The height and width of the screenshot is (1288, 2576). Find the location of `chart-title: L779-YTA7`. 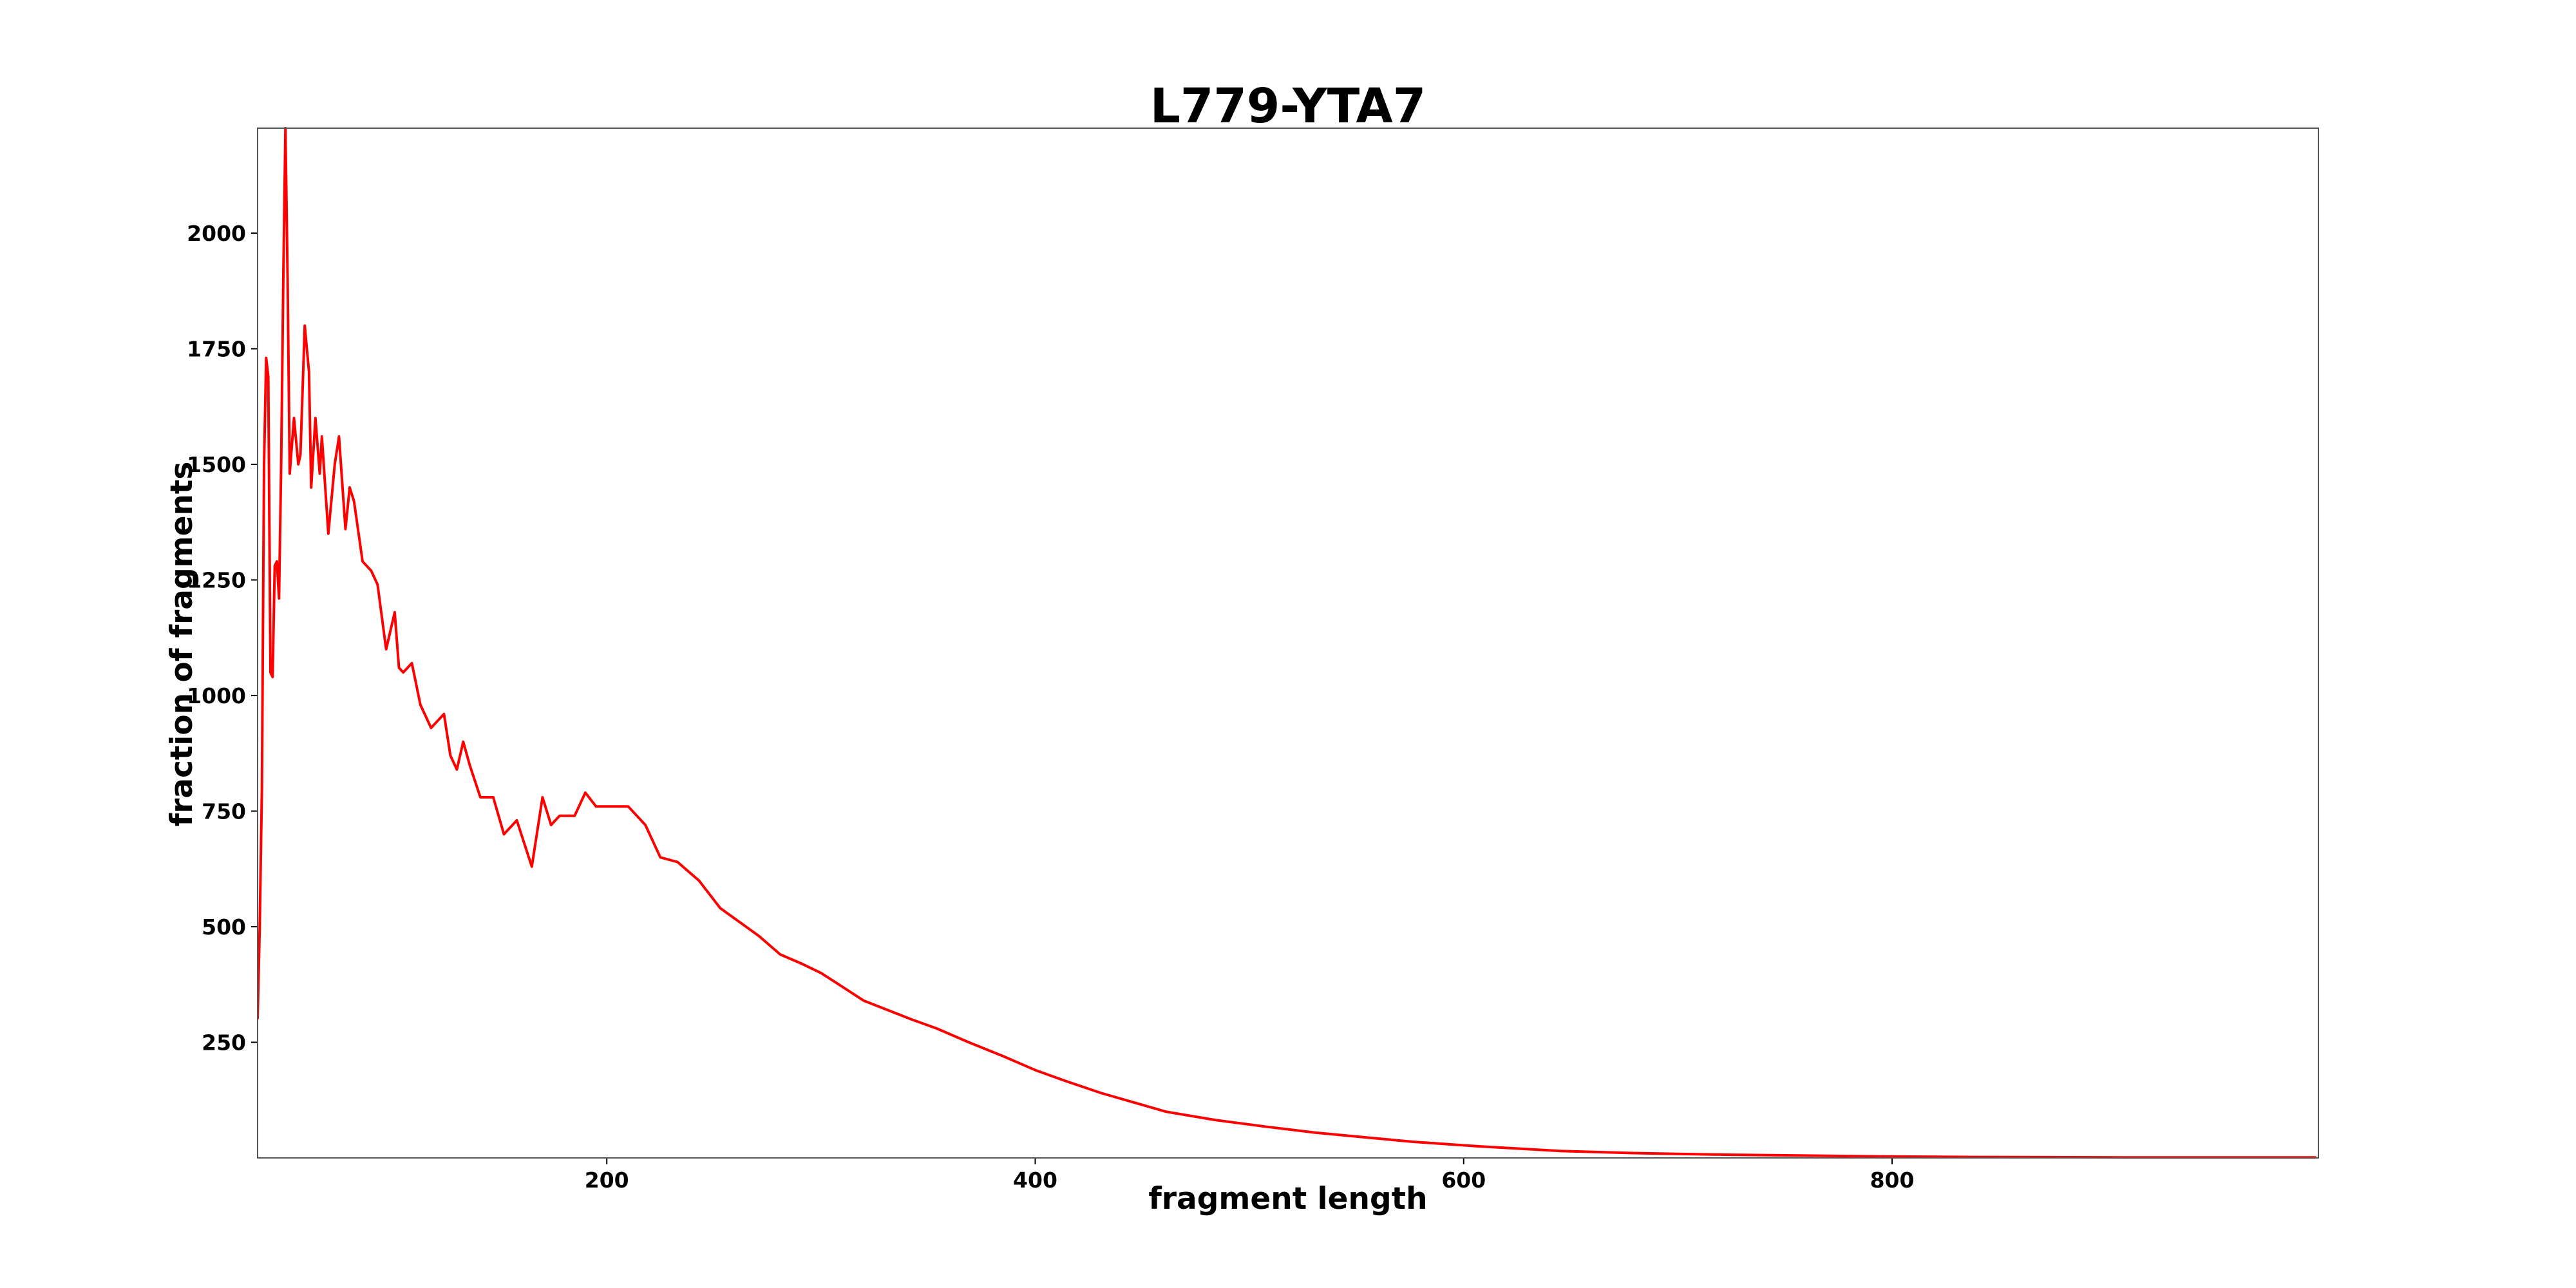

chart-title: L779-YTA7 is located at coordinates (1288, 107).